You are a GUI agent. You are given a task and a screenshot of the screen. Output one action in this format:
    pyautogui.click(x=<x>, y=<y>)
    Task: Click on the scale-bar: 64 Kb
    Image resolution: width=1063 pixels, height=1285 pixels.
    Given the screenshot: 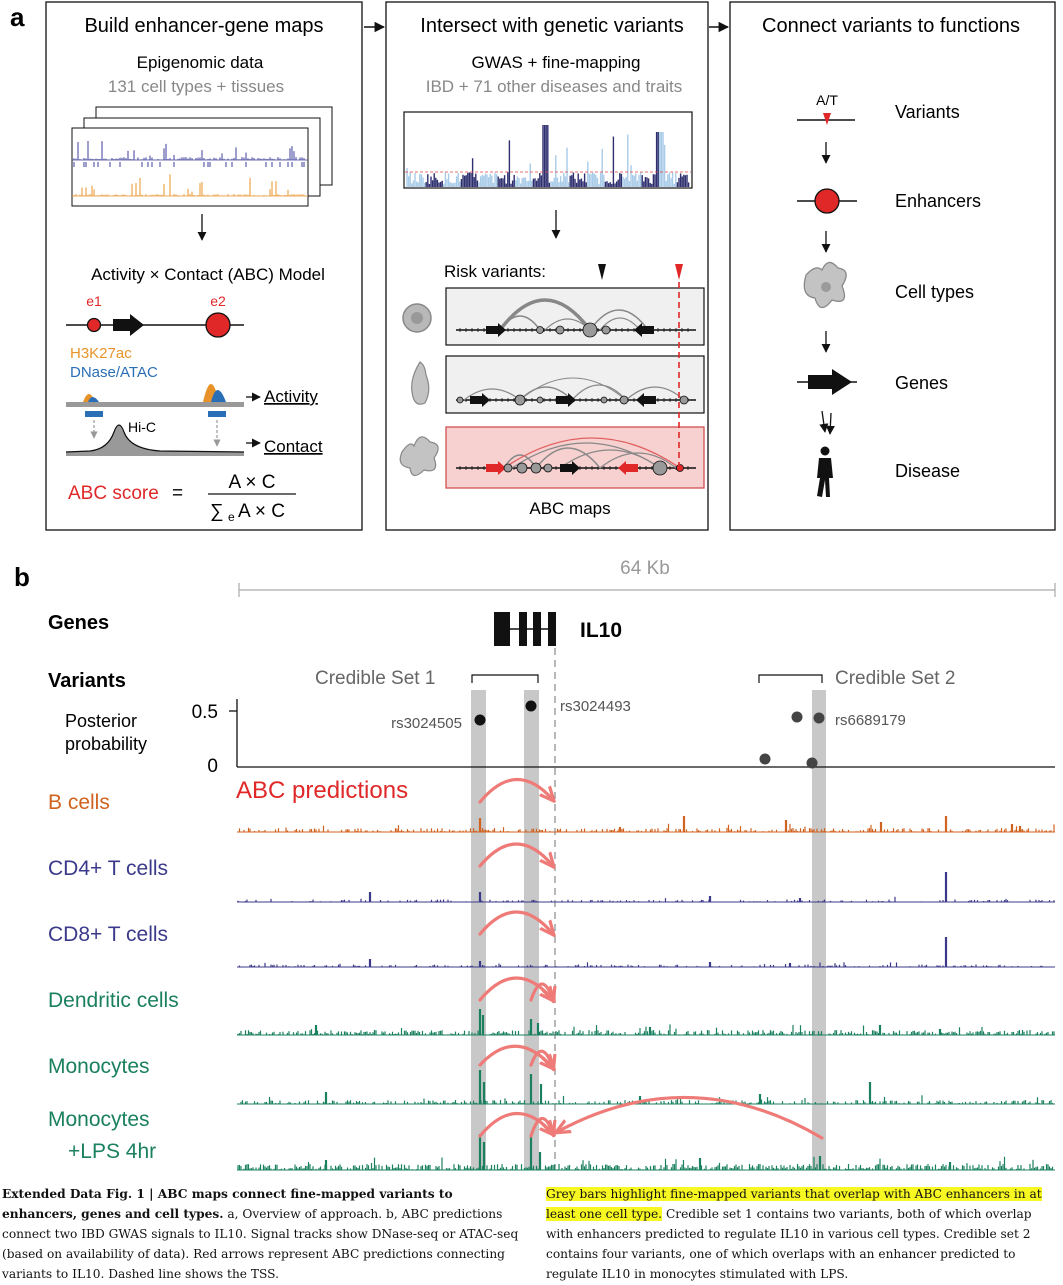 What is the action you would take?
    pyautogui.click(x=647, y=577)
    